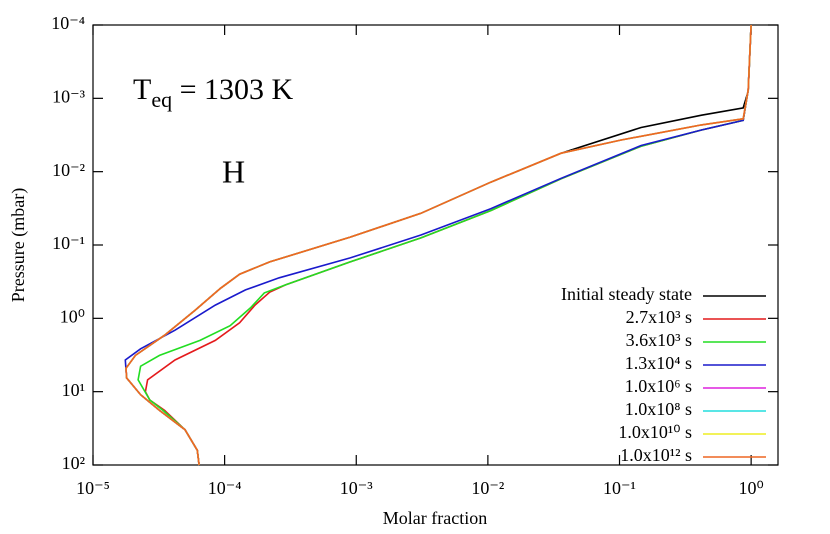 This screenshot has width=830, height=534. What do you see at coordinates (658, 409) in the screenshot?
I see `legend-label: 1.0x10⁸ s` at bounding box center [658, 409].